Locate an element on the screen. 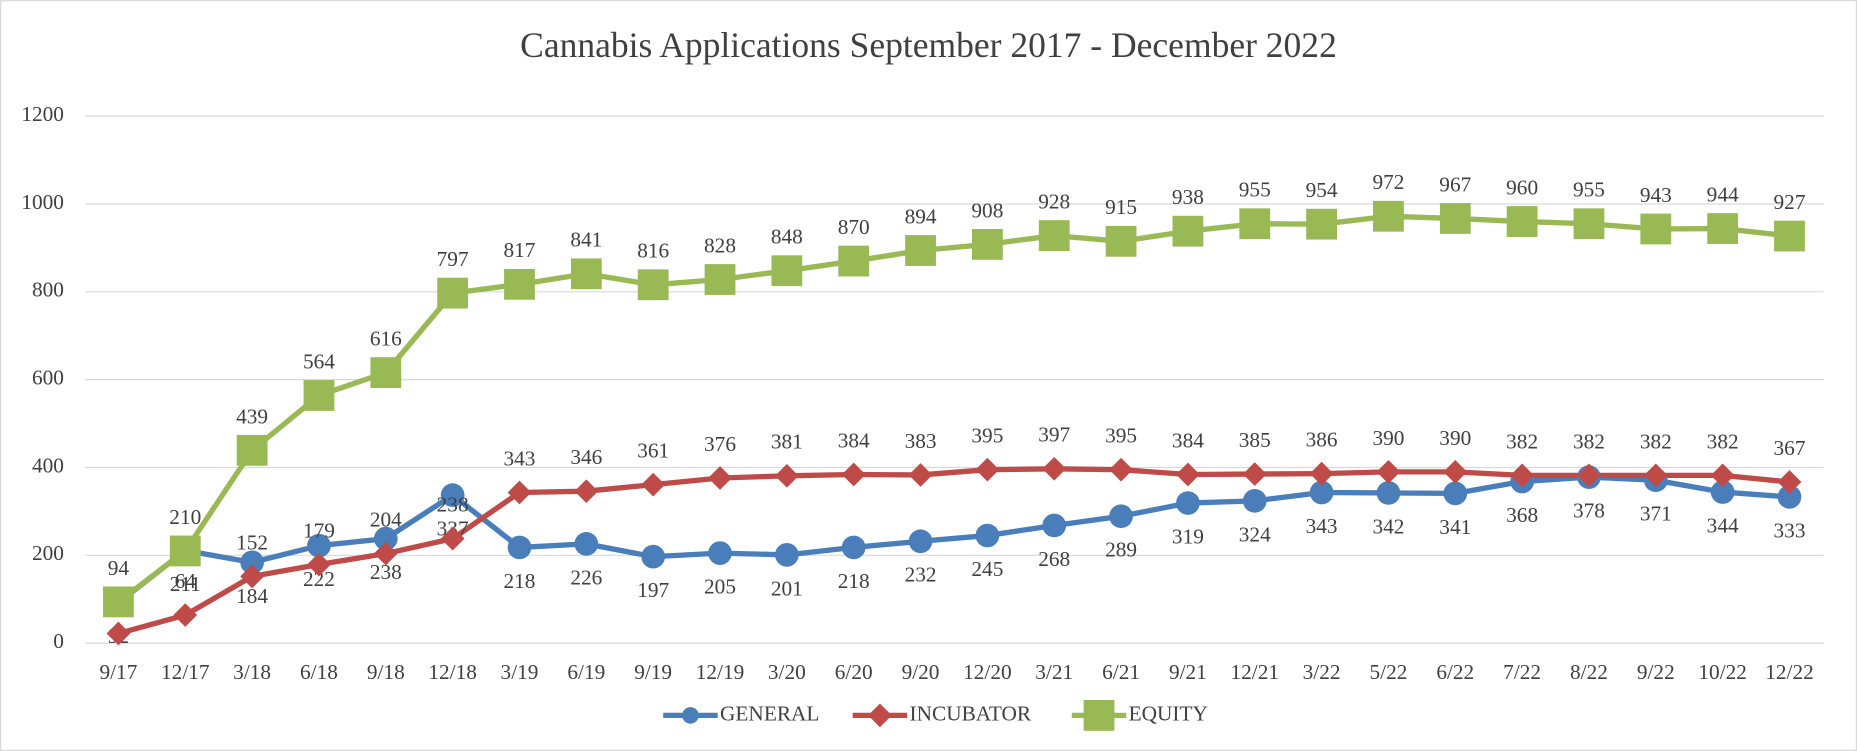 The image size is (1857, 751). value-label: 960 is located at coordinates (1522, 187).